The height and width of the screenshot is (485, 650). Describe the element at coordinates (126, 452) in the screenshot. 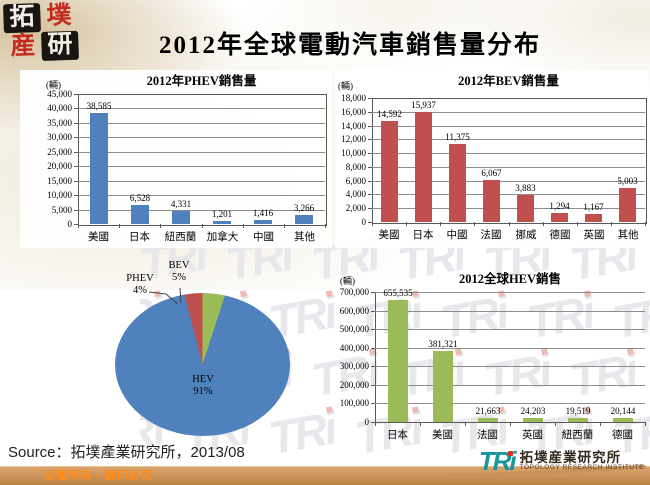

I see `source-note: Source：拓墣產業研究所，2013/08` at that location.